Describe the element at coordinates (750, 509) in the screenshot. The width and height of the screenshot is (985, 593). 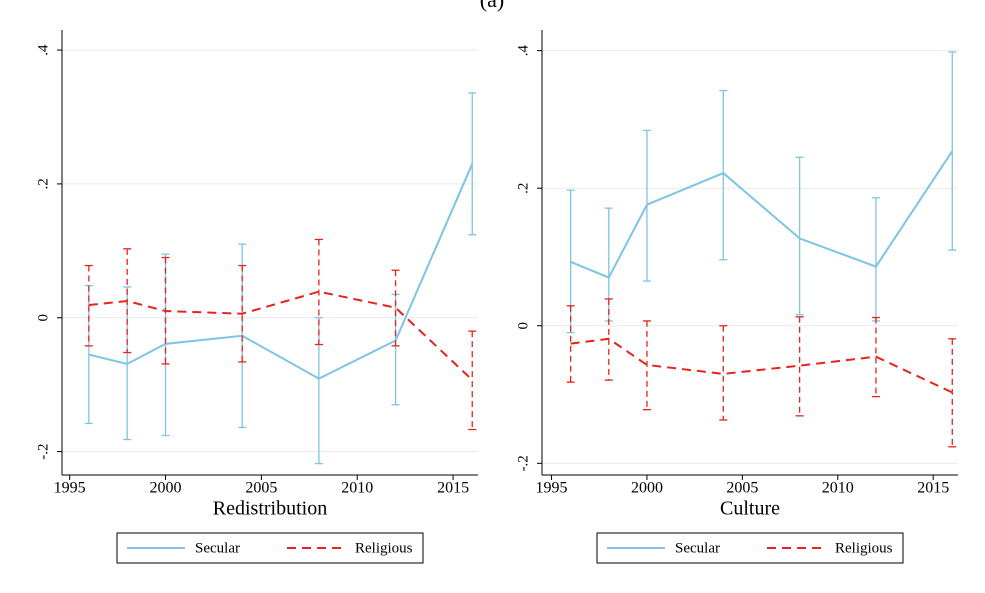
I see `x-axis-title: Culture` at that location.